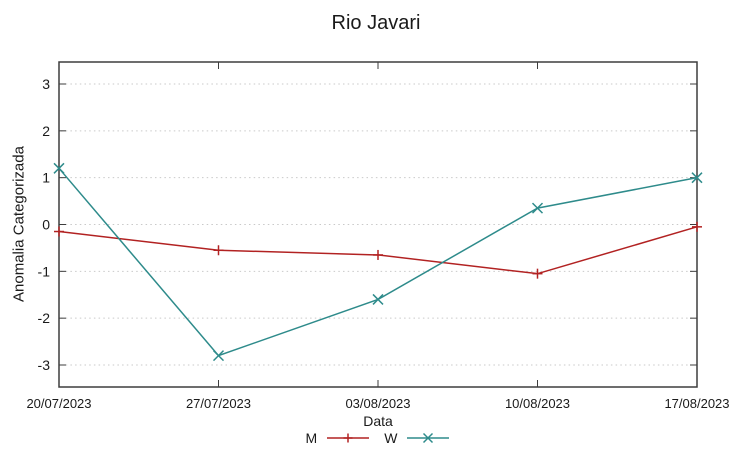 This screenshot has width=752, height=458. What do you see at coordinates (377, 403) in the screenshot?
I see `x-tick-label: 03/08/2023` at bounding box center [377, 403].